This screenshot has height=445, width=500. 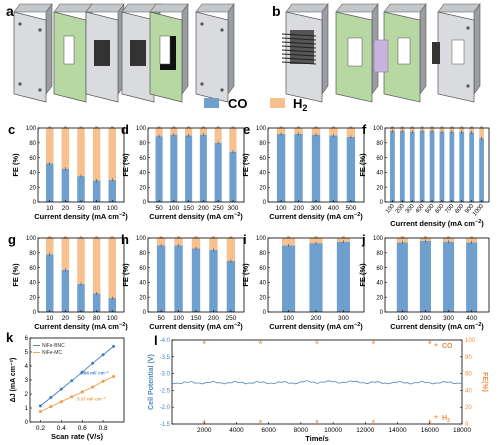 What do you see at coordinates (317, 382) in the screenshot?
I see `cell-potential-line` at bounding box center [317, 382].